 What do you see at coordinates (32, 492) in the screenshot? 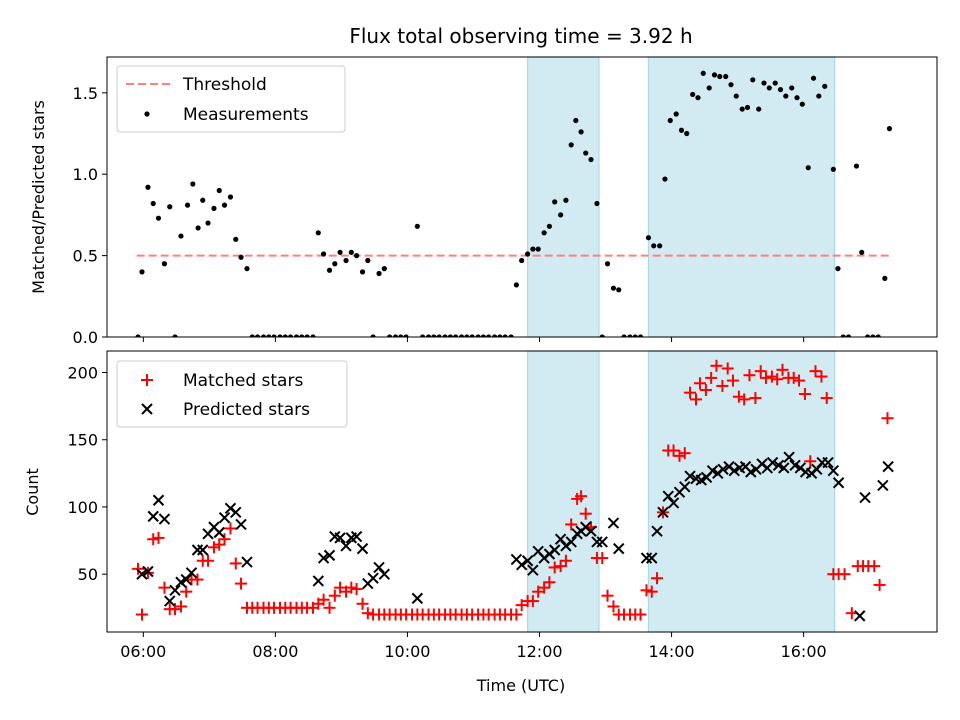
I see `bottom-y-axis-label: Count` at bounding box center [32, 492].